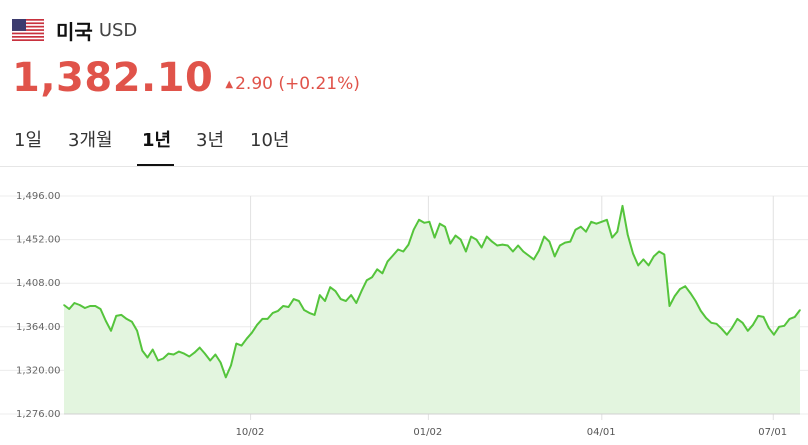 This screenshot has width=808, height=445. What do you see at coordinates (427, 432) in the screenshot?
I see `x-tick-label: 01/02` at bounding box center [427, 432].